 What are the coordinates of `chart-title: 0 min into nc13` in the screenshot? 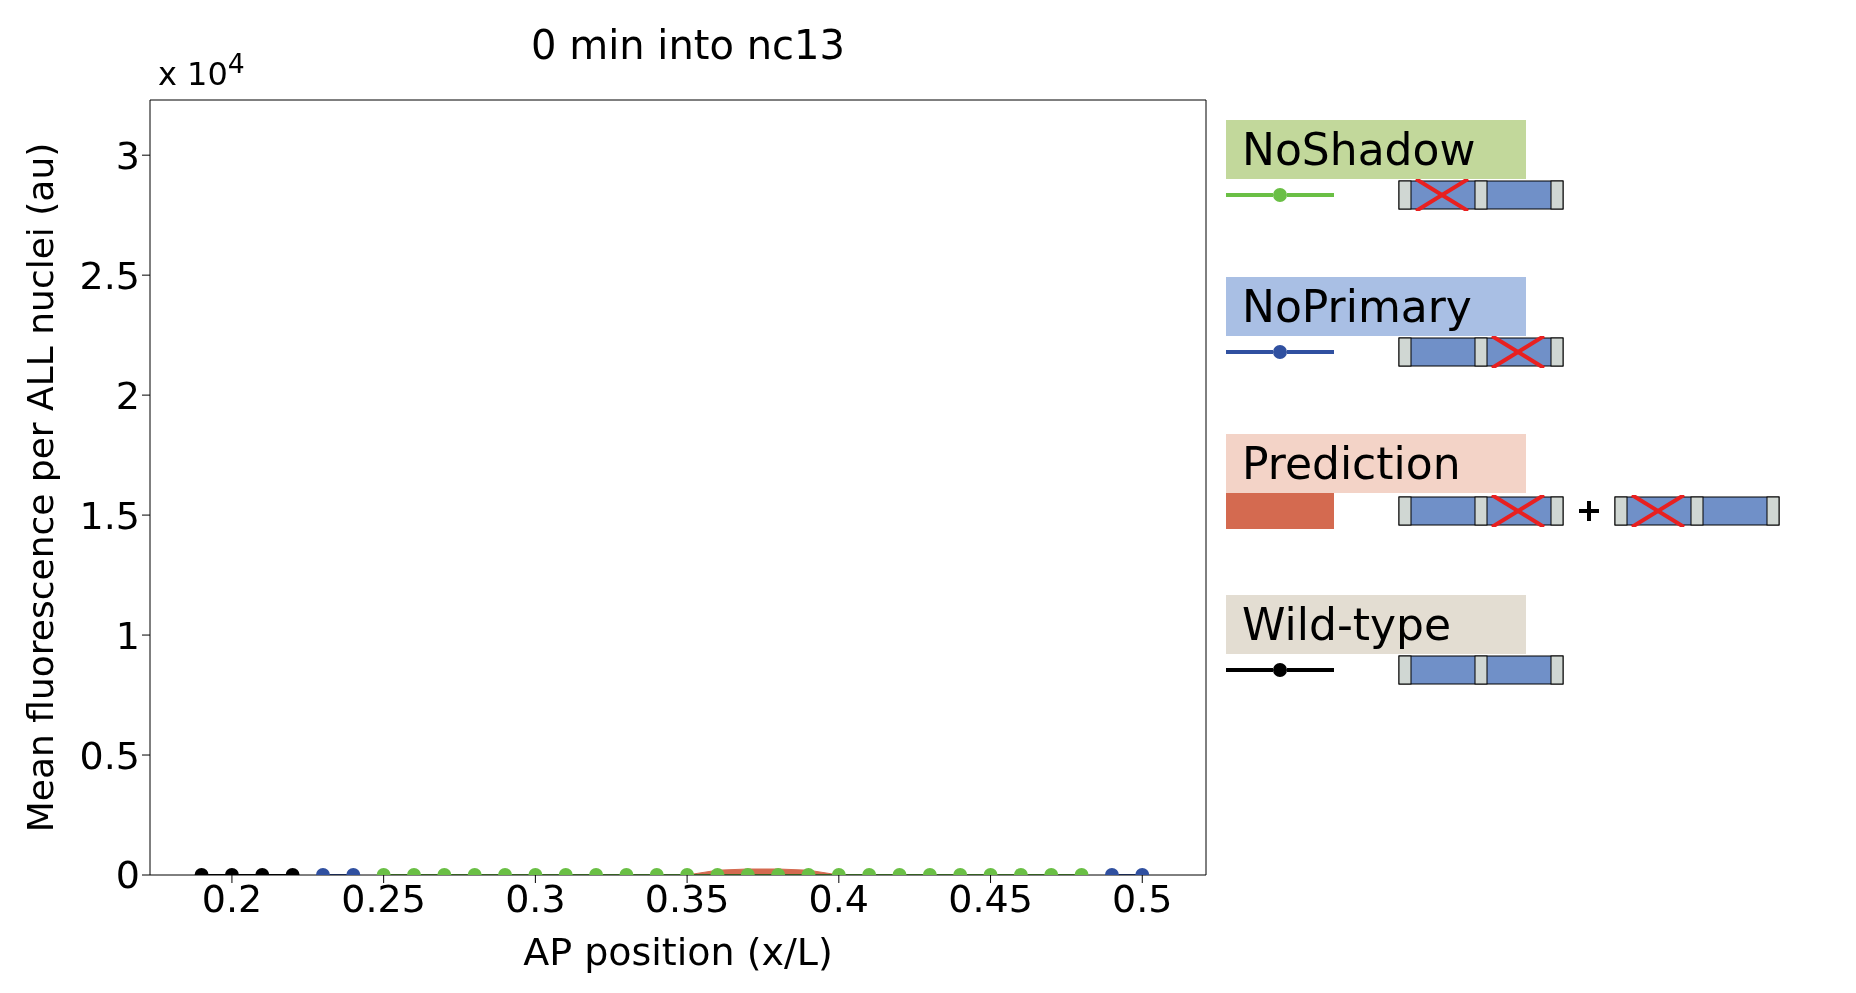 It's located at (688, 45).